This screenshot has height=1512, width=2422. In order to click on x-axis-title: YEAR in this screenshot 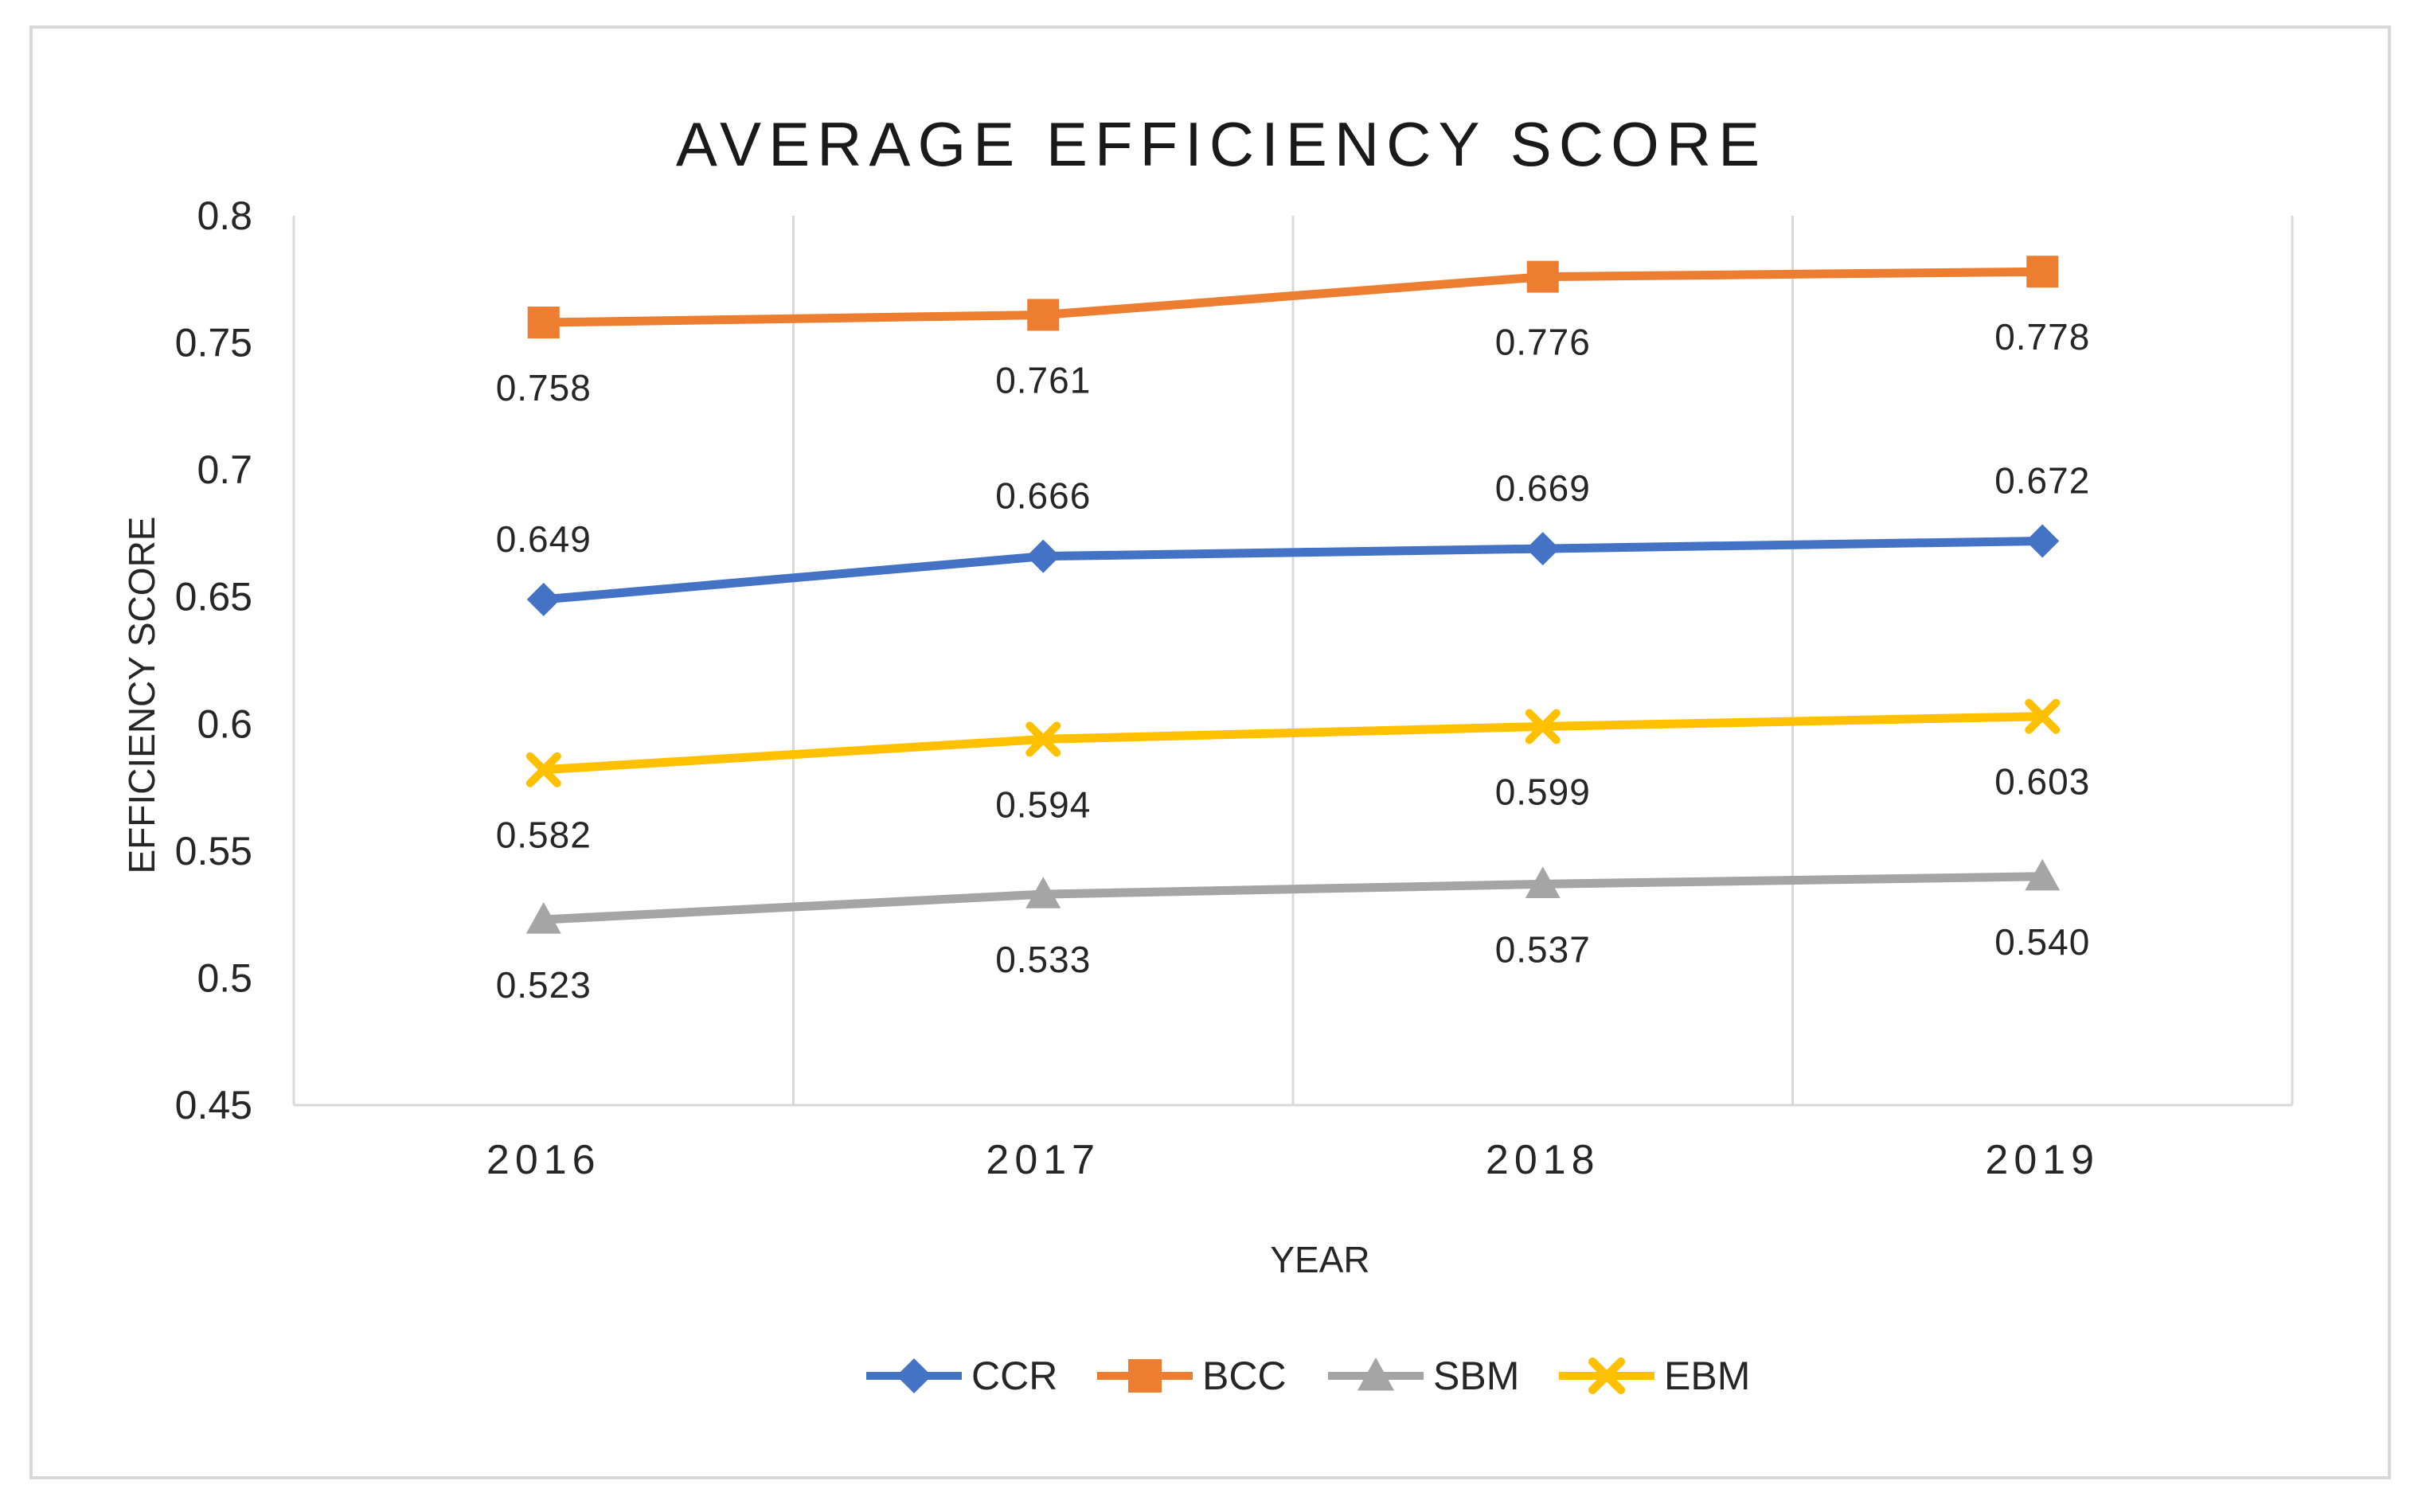, I will do `click(1319, 1259)`.